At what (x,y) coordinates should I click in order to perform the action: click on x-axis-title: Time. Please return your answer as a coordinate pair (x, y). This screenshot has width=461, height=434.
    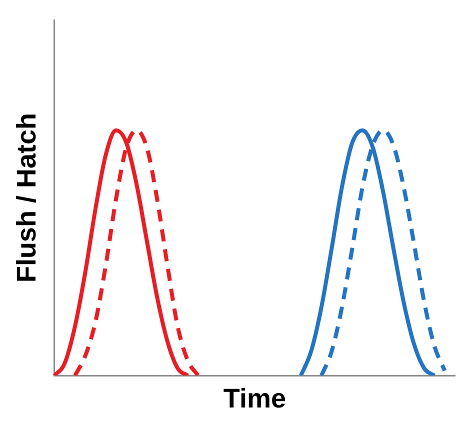
    Looking at the image, I should click on (254, 398).